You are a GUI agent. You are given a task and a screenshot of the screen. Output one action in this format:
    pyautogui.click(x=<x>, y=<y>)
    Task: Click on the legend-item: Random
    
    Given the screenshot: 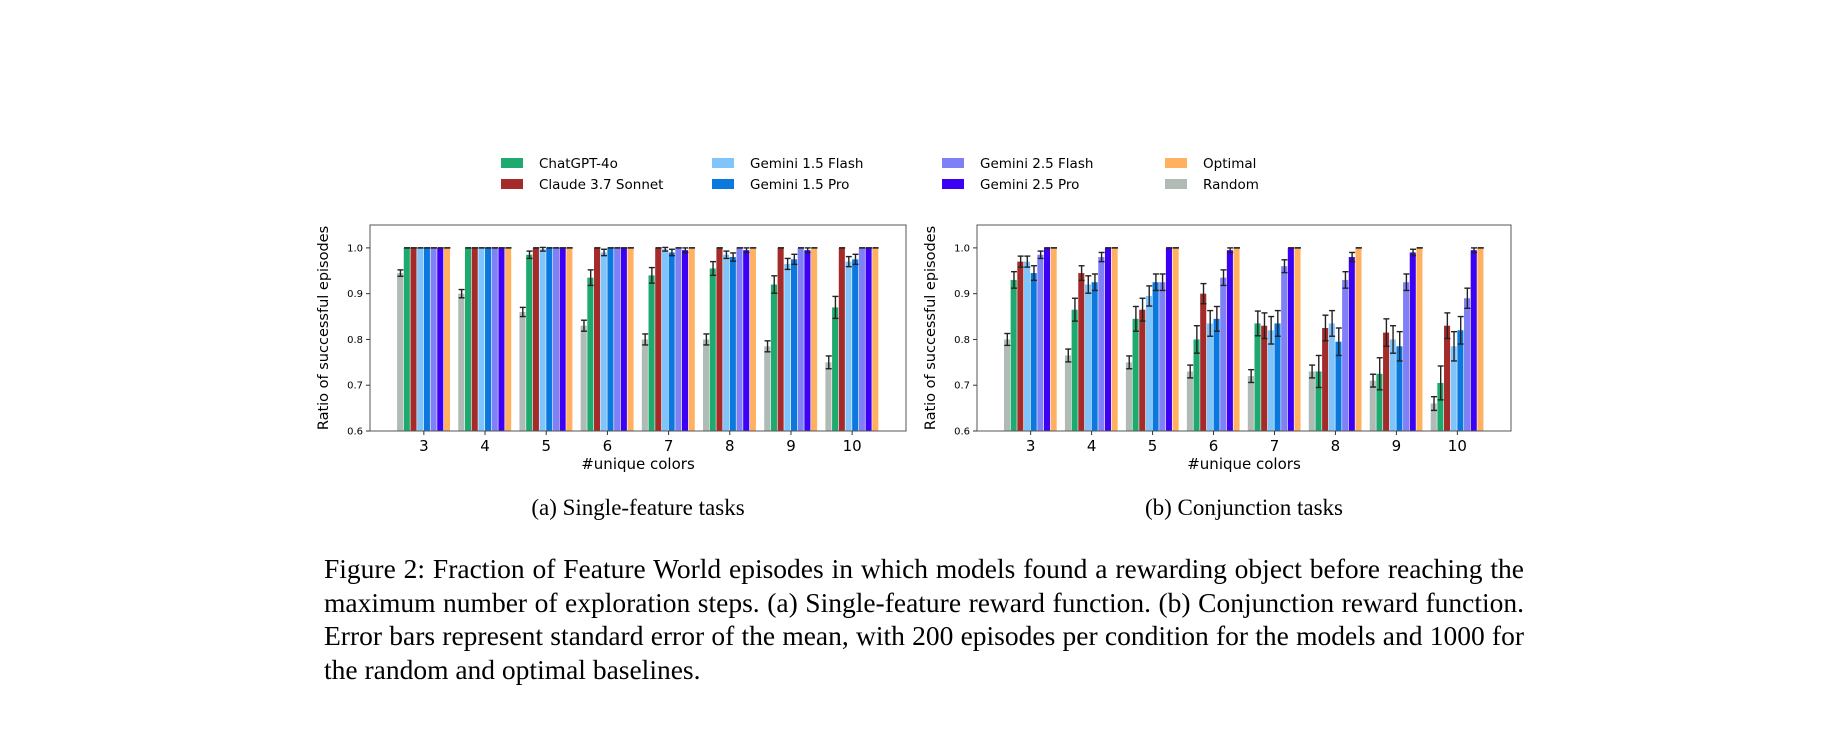 What is the action you would take?
    pyautogui.click(x=1212, y=185)
    